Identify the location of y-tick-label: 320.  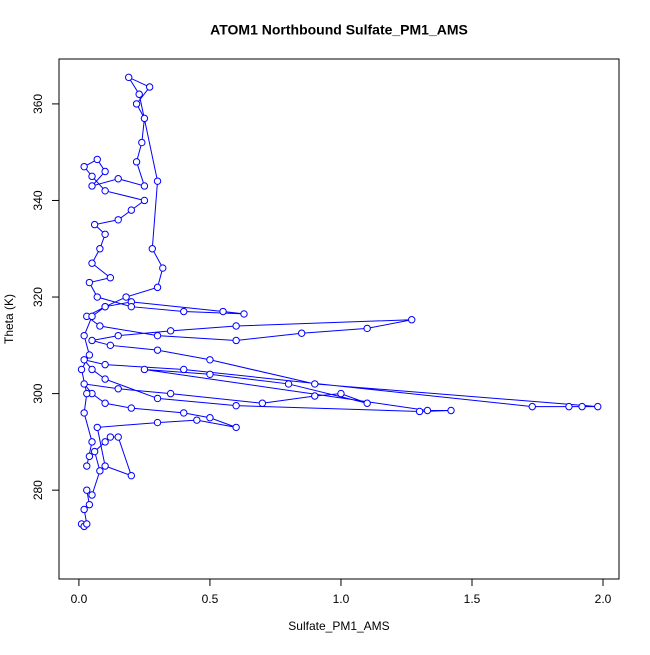
(38, 297).